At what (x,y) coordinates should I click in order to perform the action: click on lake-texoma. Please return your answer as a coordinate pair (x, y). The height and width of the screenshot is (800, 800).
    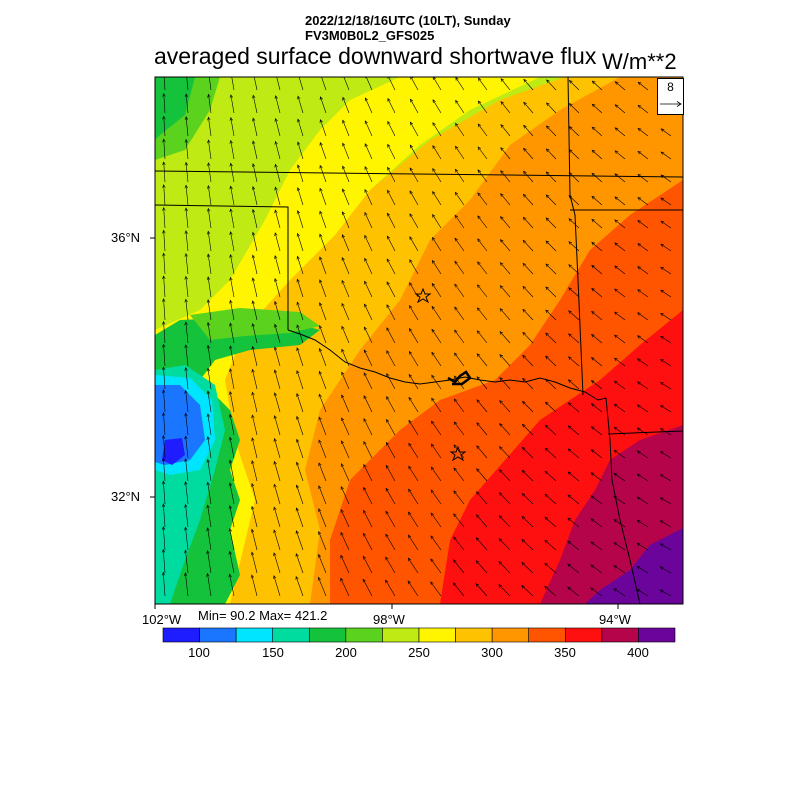
    Looking at the image, I should click on (459, 378).